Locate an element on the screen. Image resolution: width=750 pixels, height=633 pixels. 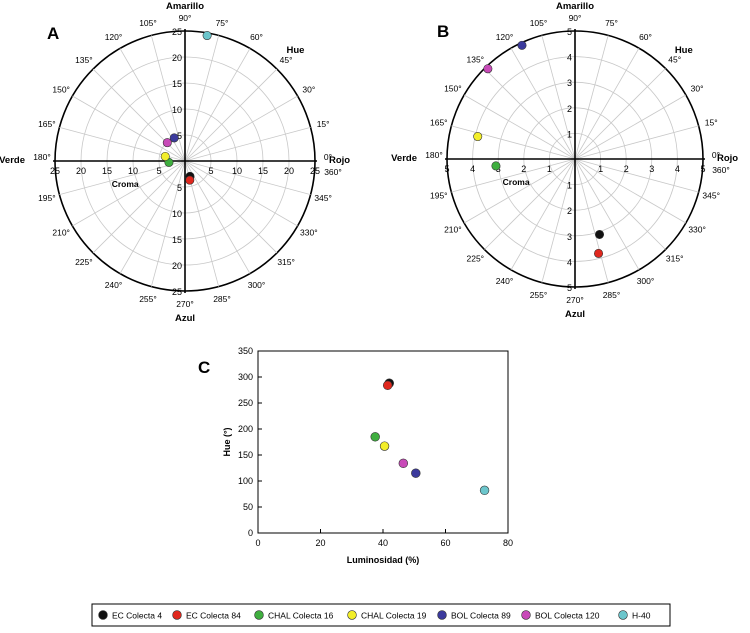
y-tick-label: 50 is located at coordinates (248, 507).